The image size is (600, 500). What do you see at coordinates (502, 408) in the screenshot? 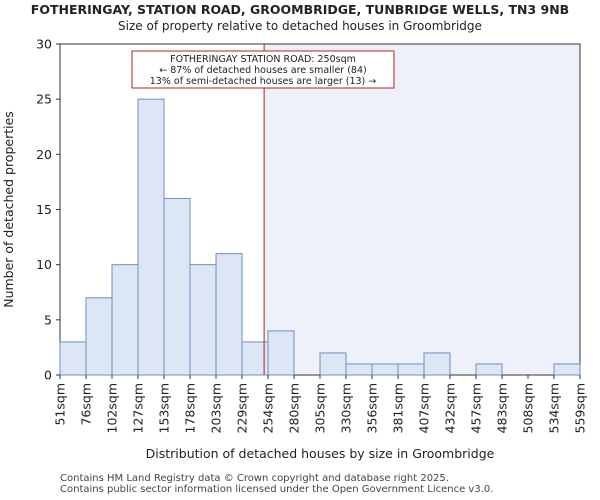
I see `x-tick-483sqm: 483sqm` at bounding box center [502, 408].